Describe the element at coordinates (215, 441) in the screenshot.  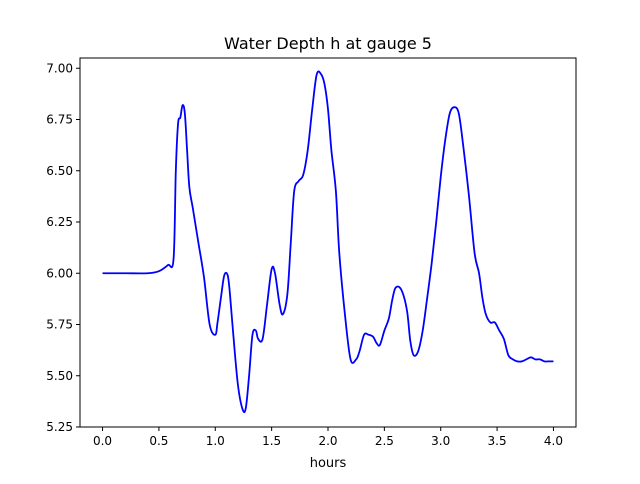
I see `x-tick-label: 1.0` at that location.